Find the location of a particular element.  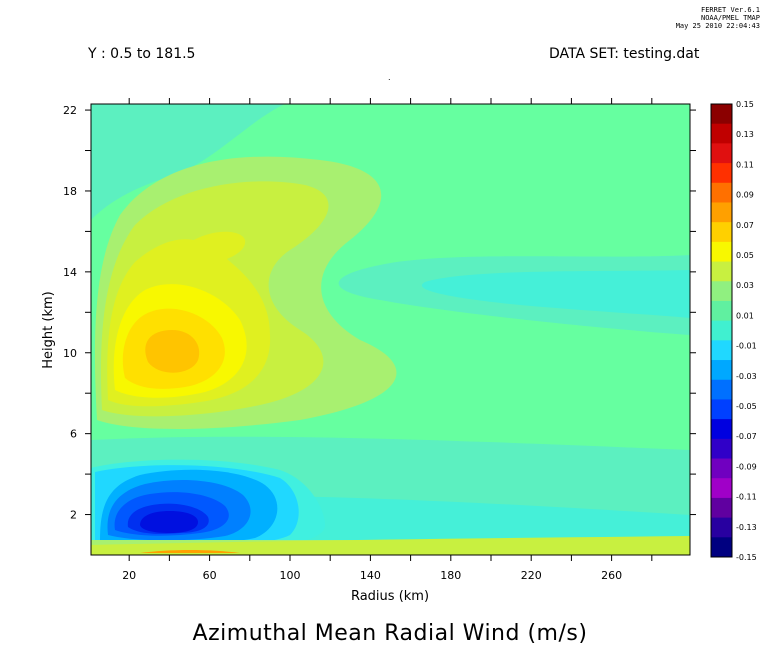

x-tick-label: 60 is located at coordinates (210, 575).